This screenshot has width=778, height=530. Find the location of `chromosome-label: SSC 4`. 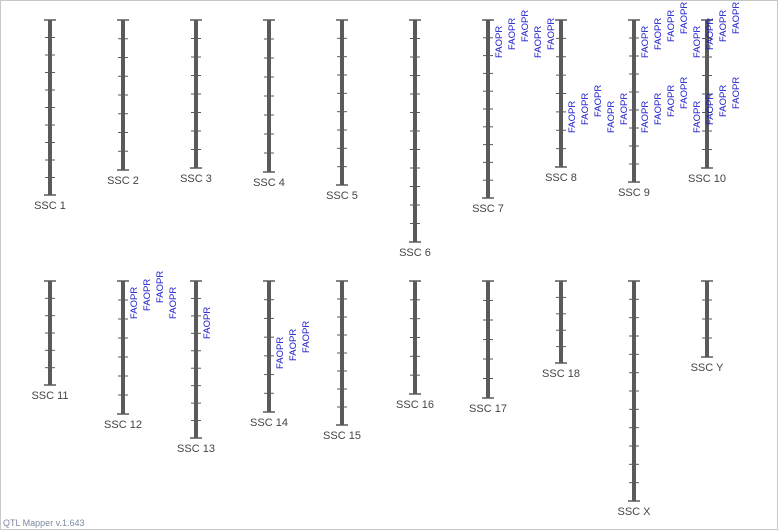

chromosome-label: SSC 4 is located at coordinates (269, 183).